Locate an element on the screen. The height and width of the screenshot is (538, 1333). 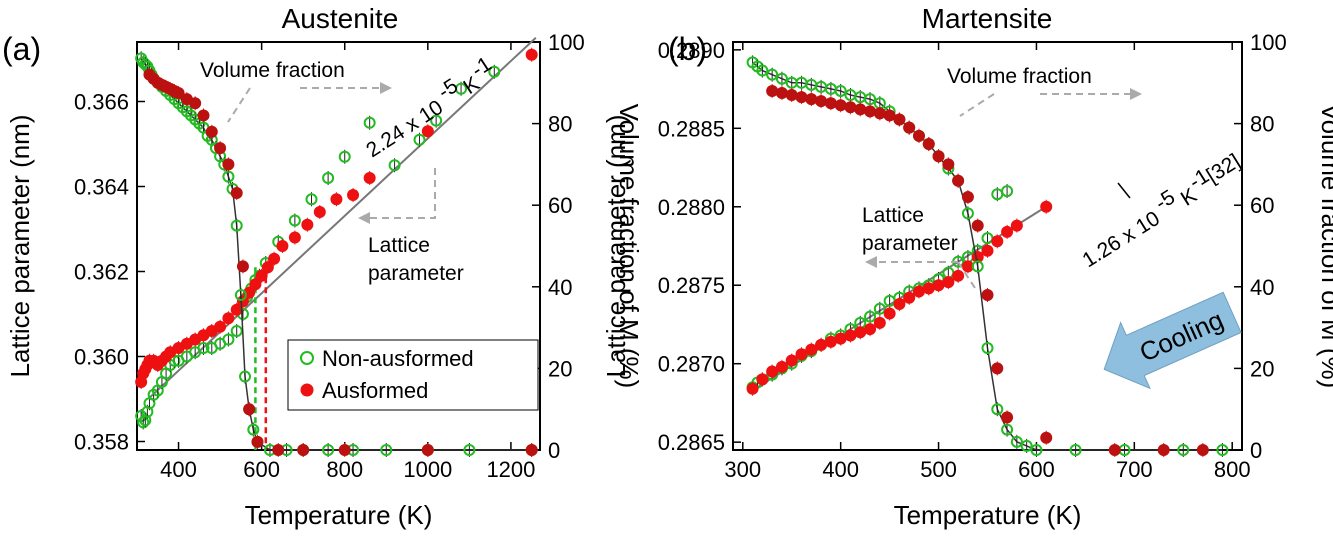
y-tick-label: 0.2875 is located at coordinates (691, 285).